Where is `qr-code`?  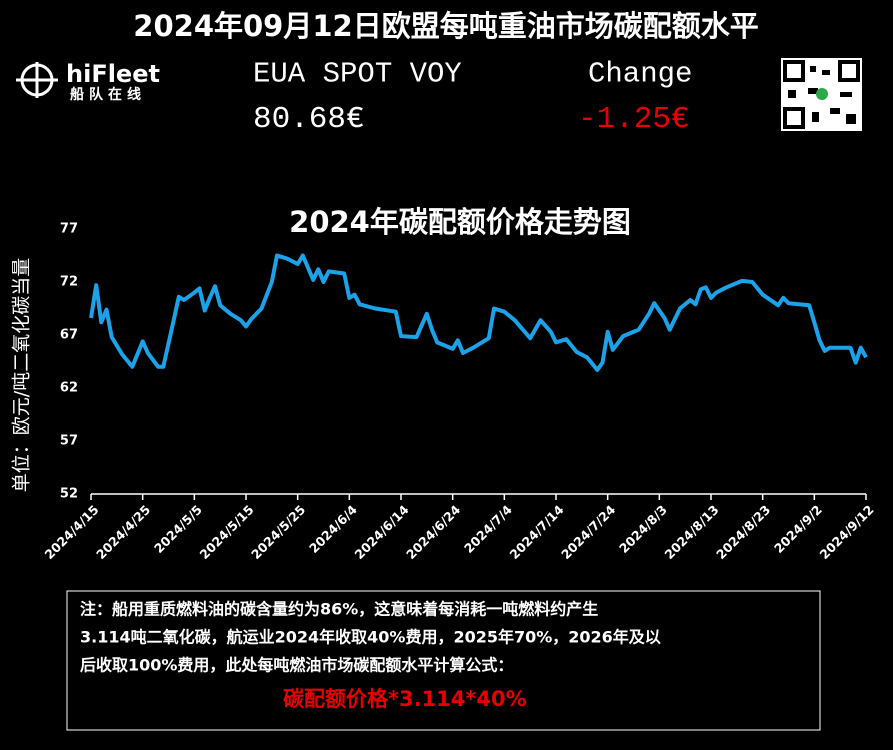 qr-code is located at coordinates (821, 94).